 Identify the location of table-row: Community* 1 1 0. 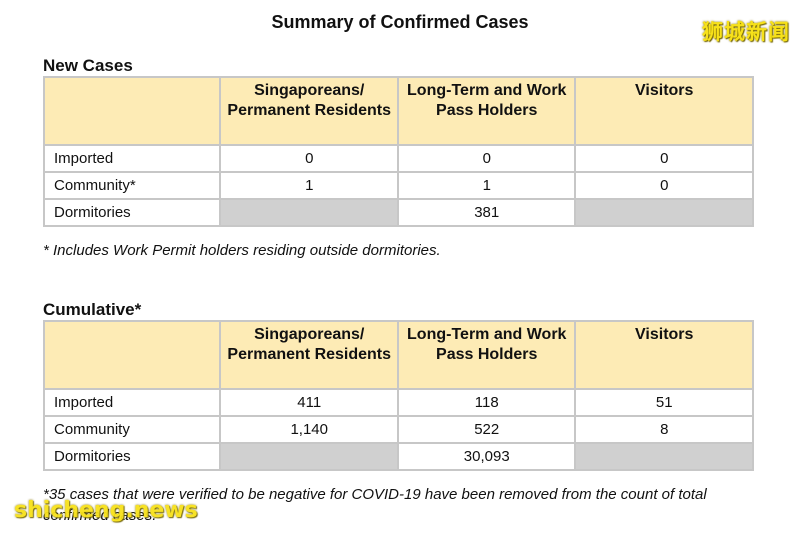
(398, 185).